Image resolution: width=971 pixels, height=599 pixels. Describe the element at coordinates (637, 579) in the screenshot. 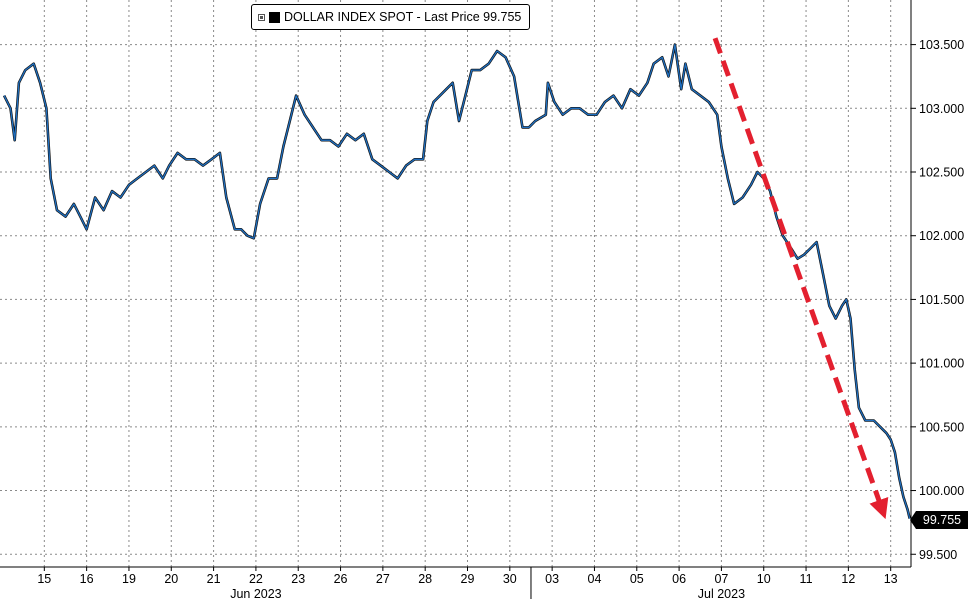

I see `x-tick-label: 05` at that location.